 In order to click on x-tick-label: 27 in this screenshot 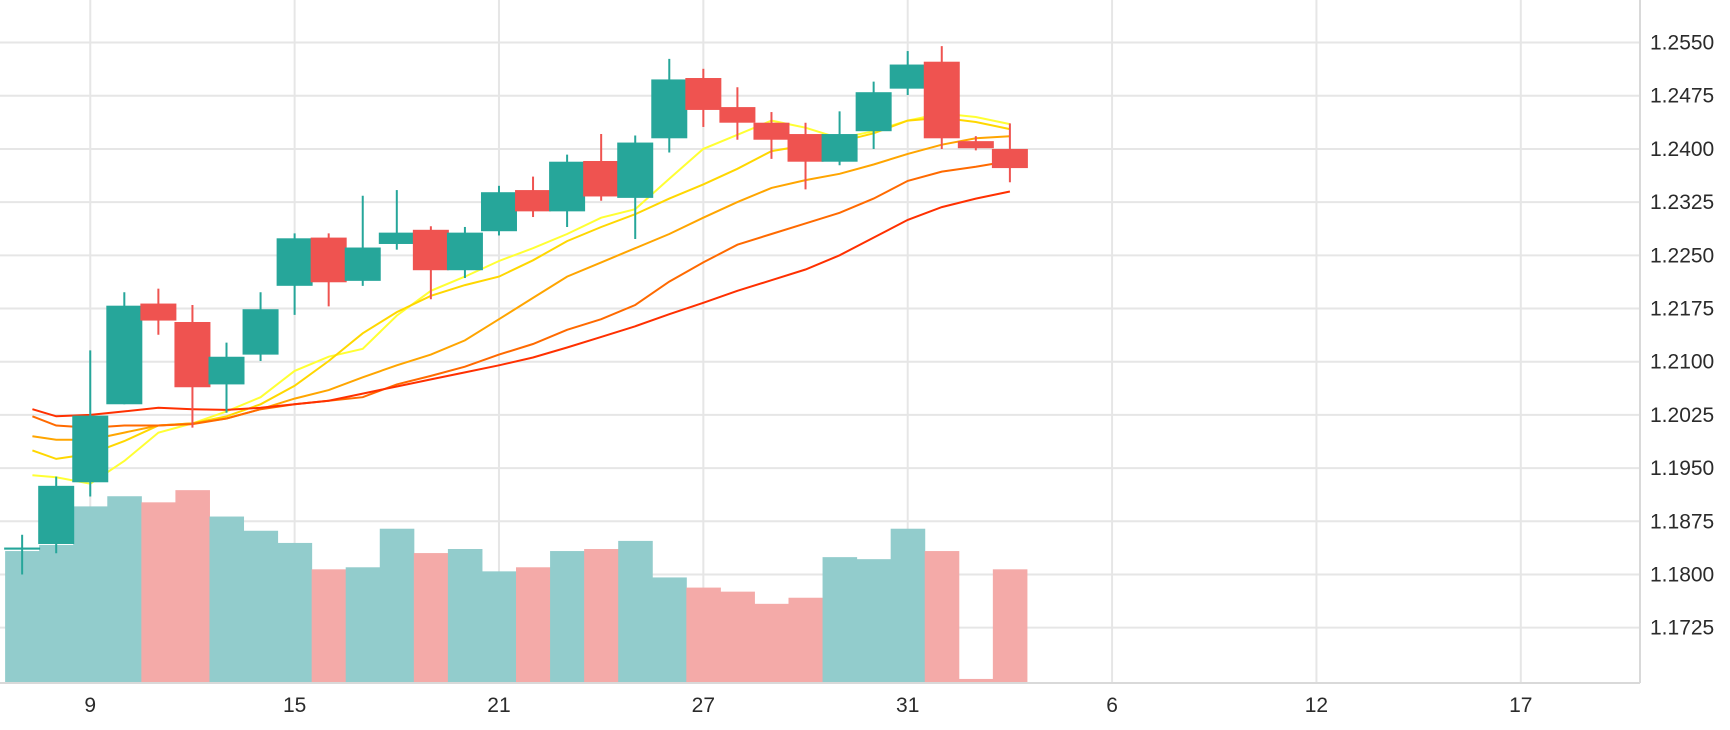, I will do `click(703, 705)`.